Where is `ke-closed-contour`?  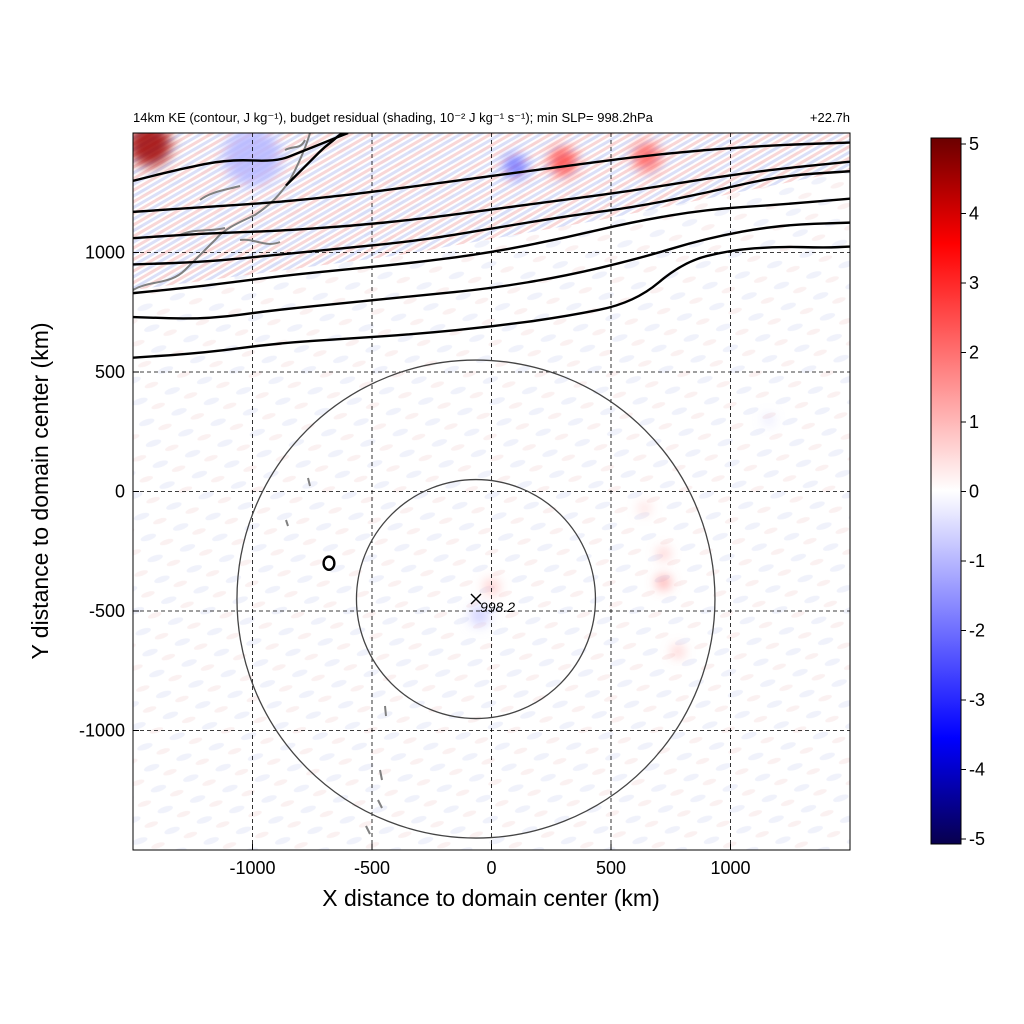
ke-closed-contour is located at coordinates (329, 563).